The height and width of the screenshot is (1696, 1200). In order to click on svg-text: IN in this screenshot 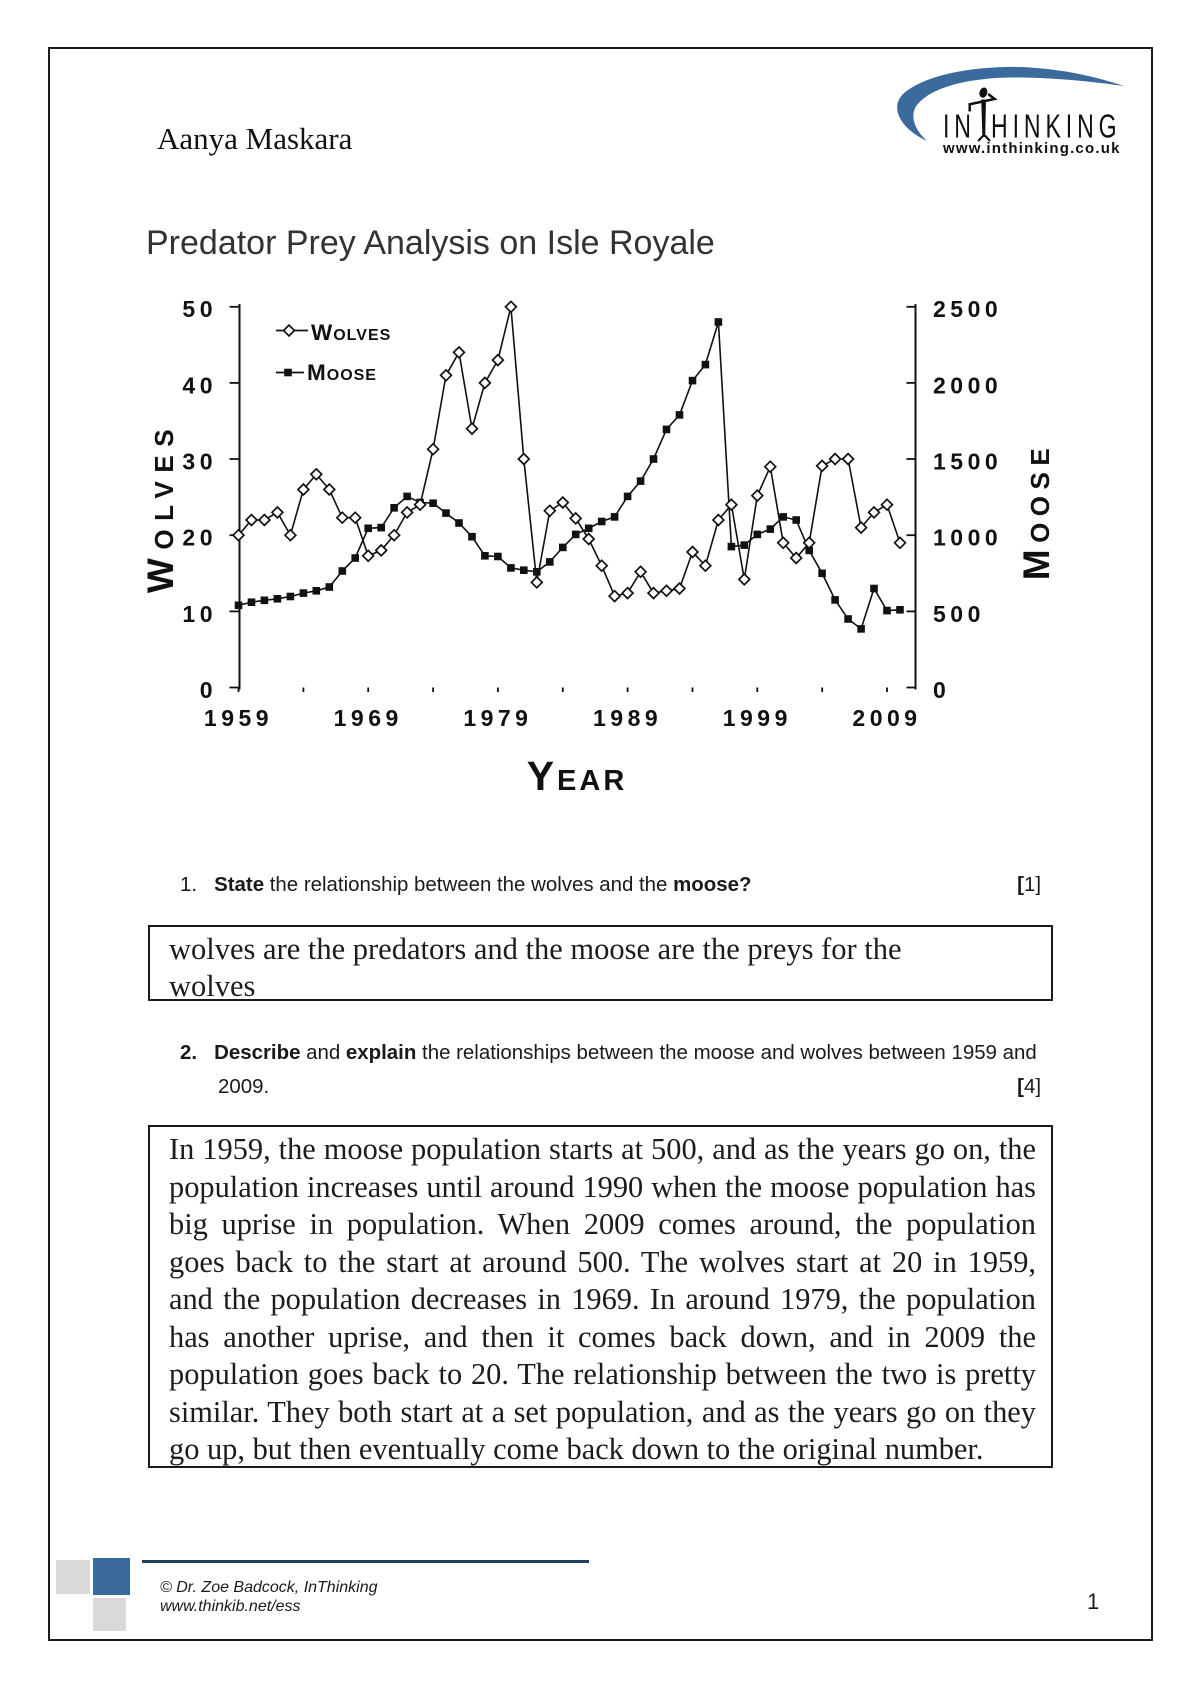, I will do `click(959, 127)`.